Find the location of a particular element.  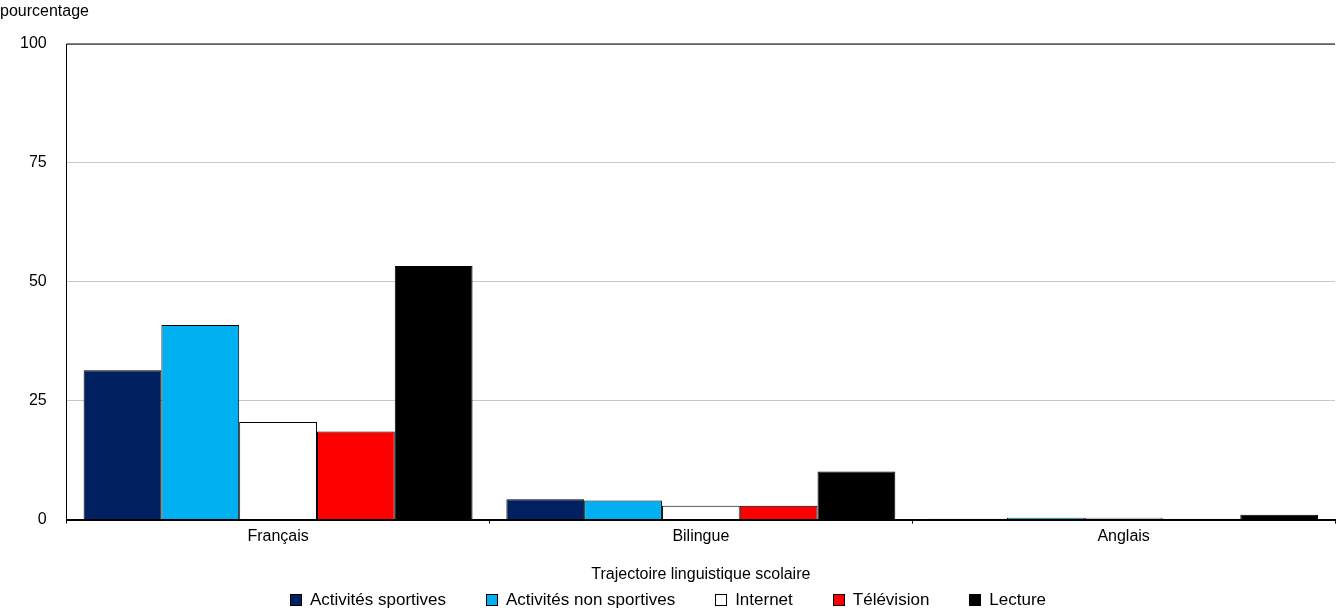

legend-label: Télévision is located at coordinates (891, 600).